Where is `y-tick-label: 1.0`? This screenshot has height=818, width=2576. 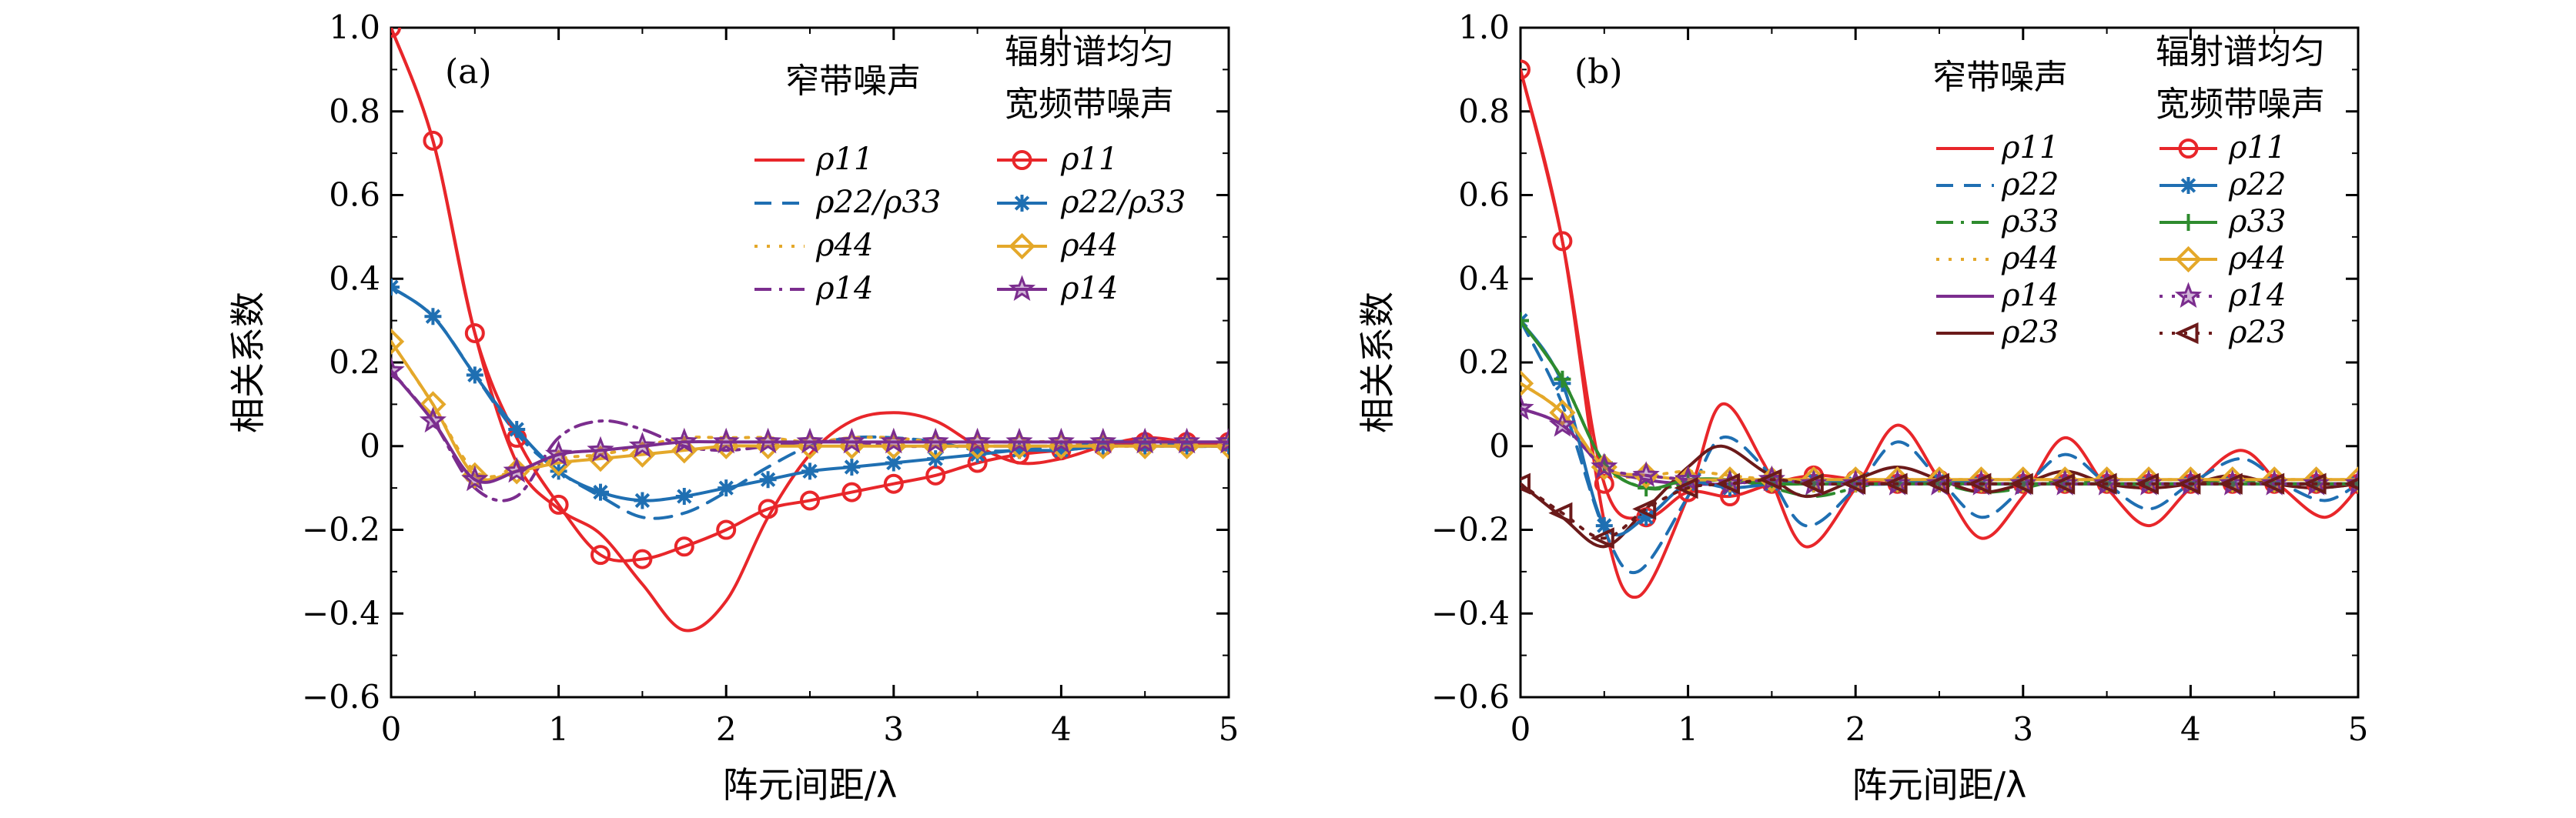 y-tick-label: 1.0 is located at coordinates (354, 27).